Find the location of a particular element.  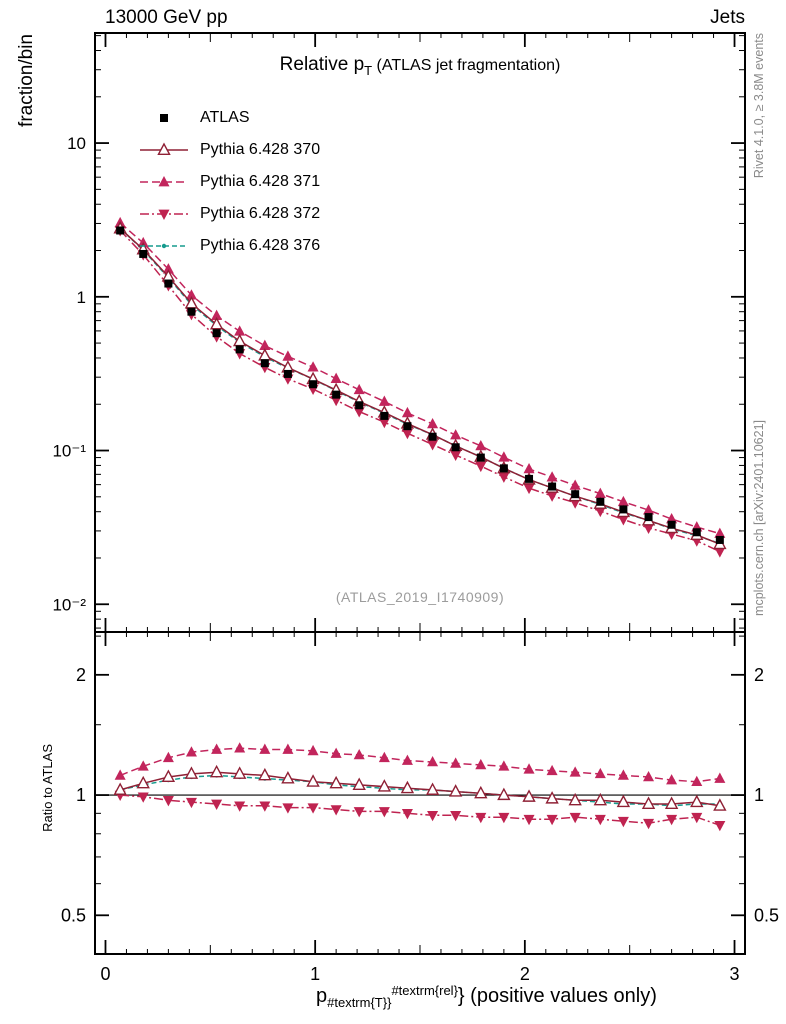

plot-title-subscript: T is located at coordinates (368, 70).